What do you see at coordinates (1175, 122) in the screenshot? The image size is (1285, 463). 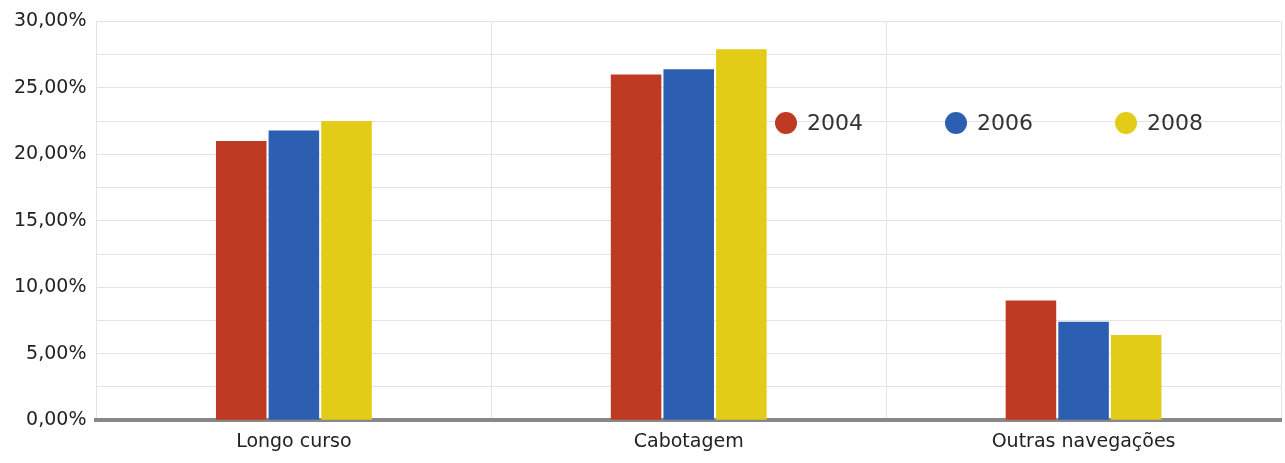 I see `legend-label: 2008` at bounding box center [1175, 122].